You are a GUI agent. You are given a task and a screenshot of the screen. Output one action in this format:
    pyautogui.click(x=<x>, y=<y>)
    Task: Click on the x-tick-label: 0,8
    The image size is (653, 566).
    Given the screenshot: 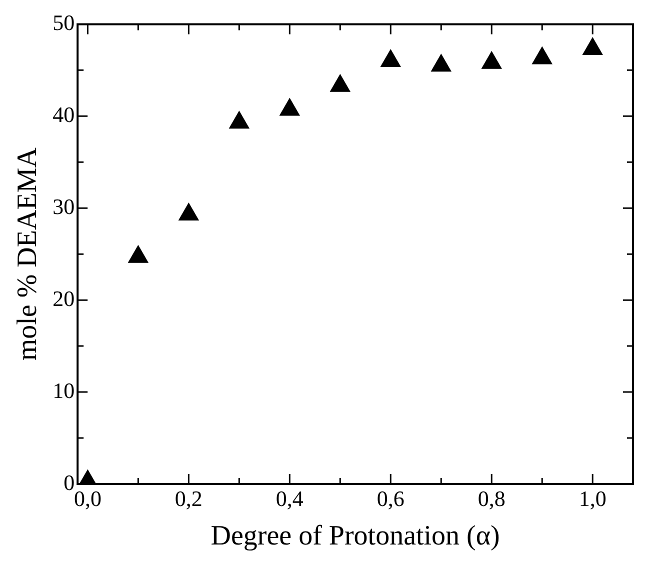 What is the action you would take?
    pyautogui.click(x=492, y=498)
    